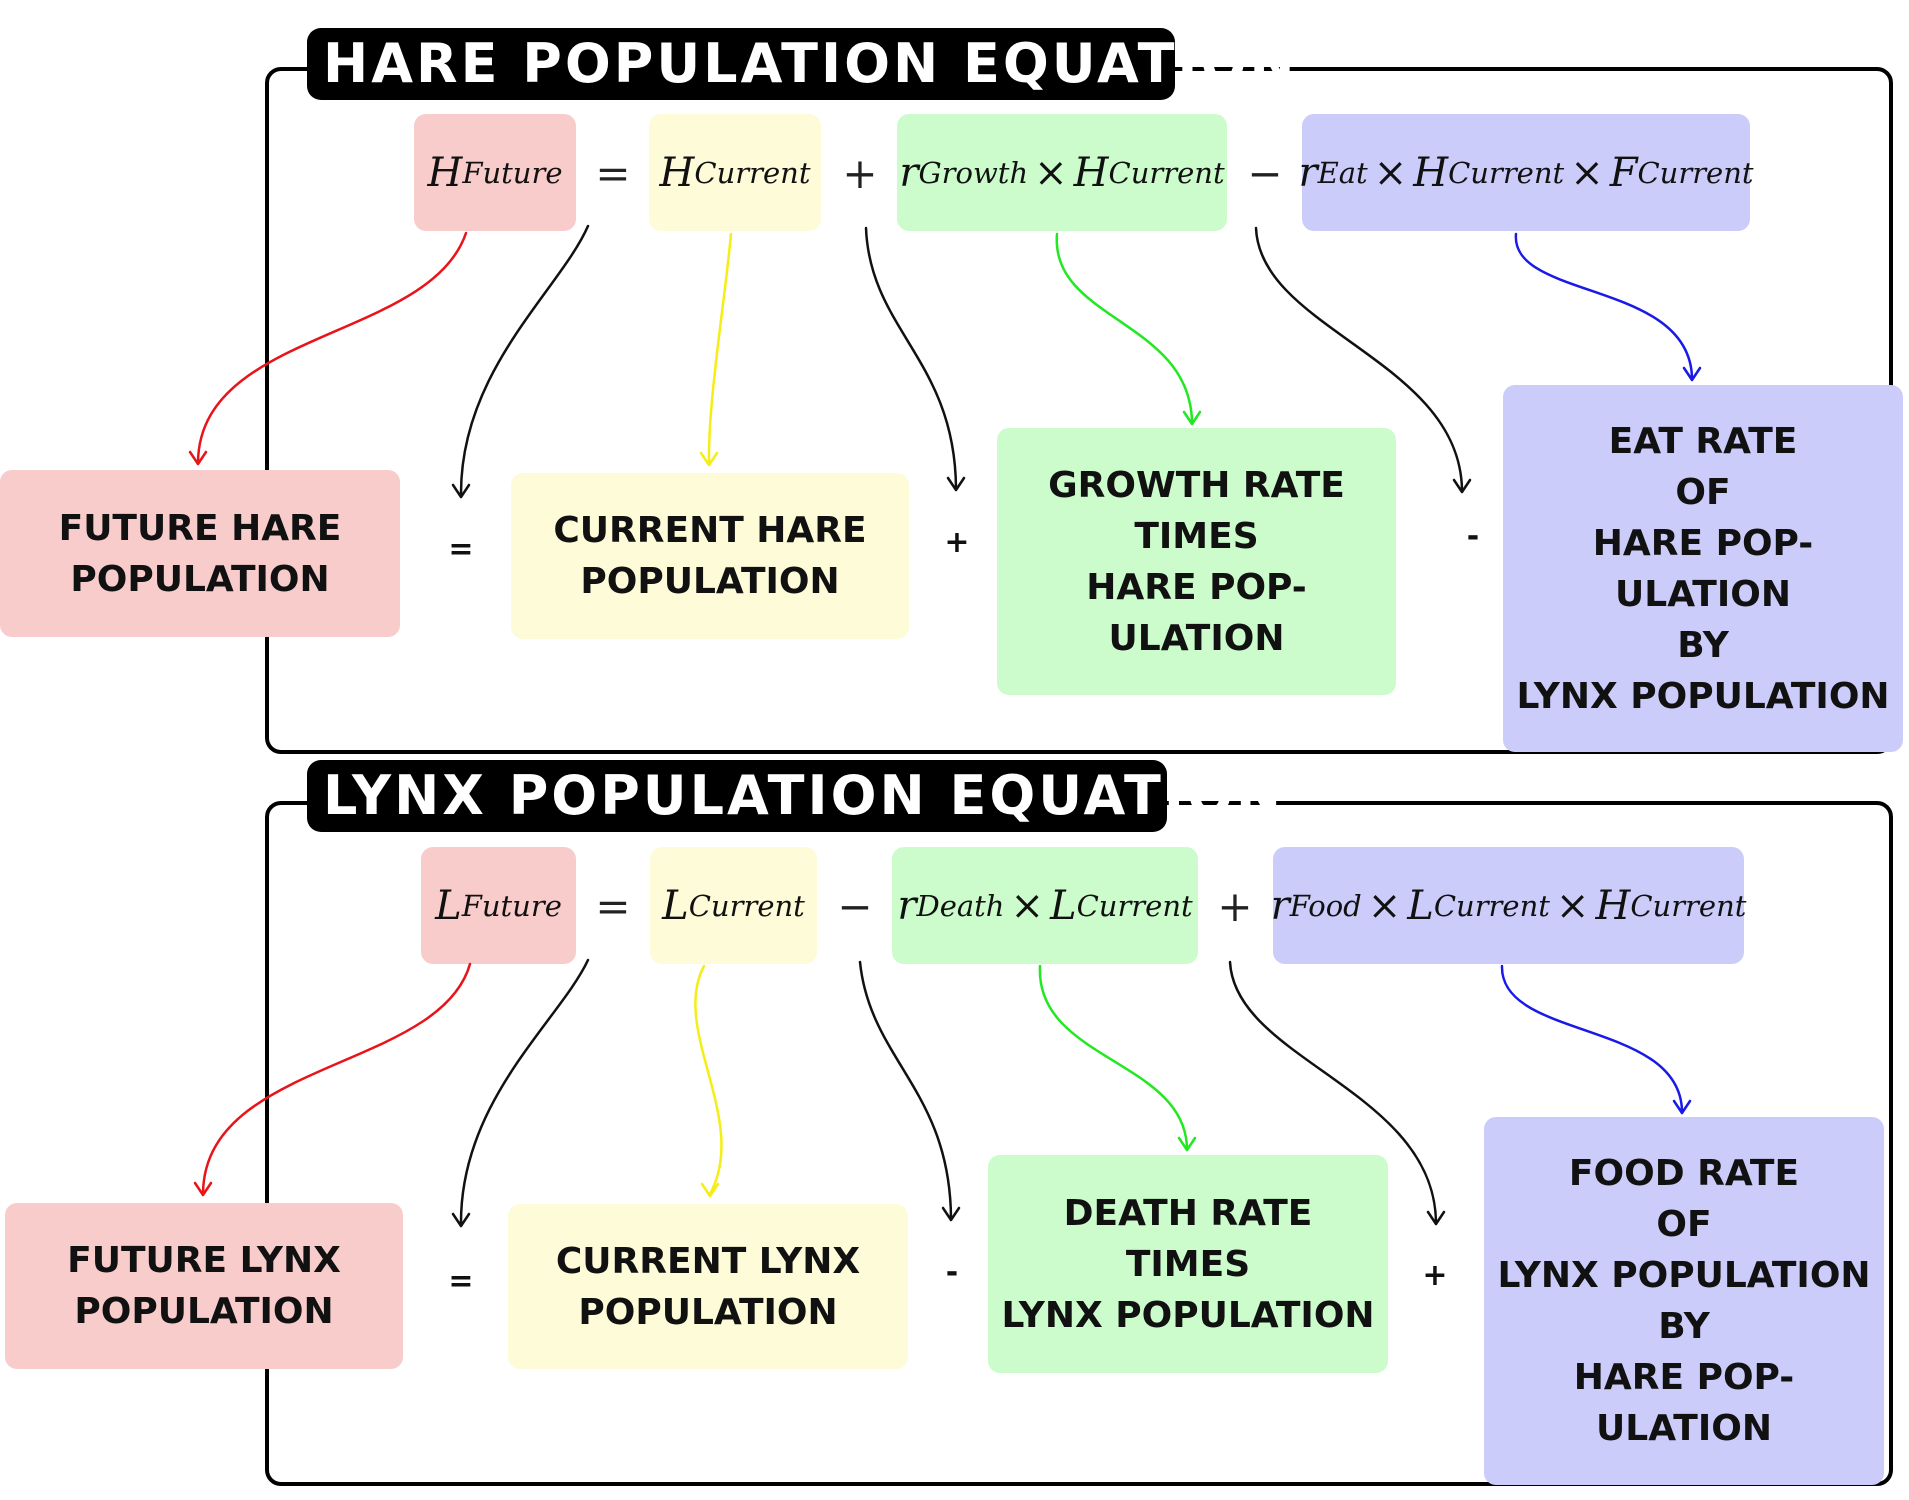 Image resolution: width=1909 pixels, height=1500 pixels. What do you see at coordinates (613, 173) in the screenshot?
I see `hare-equals-sign: =` at bounding box center [613, 173].